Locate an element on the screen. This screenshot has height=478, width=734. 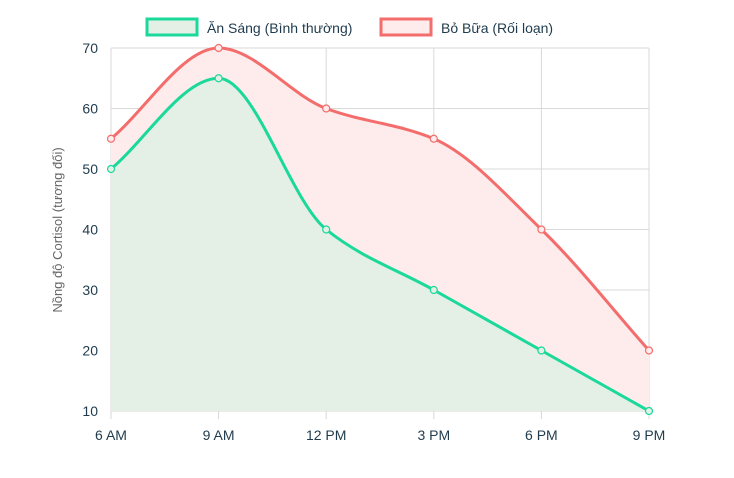
y-axis-title: Nồng độ Cortisol (tương đối) is located at coordinates (57, 229).